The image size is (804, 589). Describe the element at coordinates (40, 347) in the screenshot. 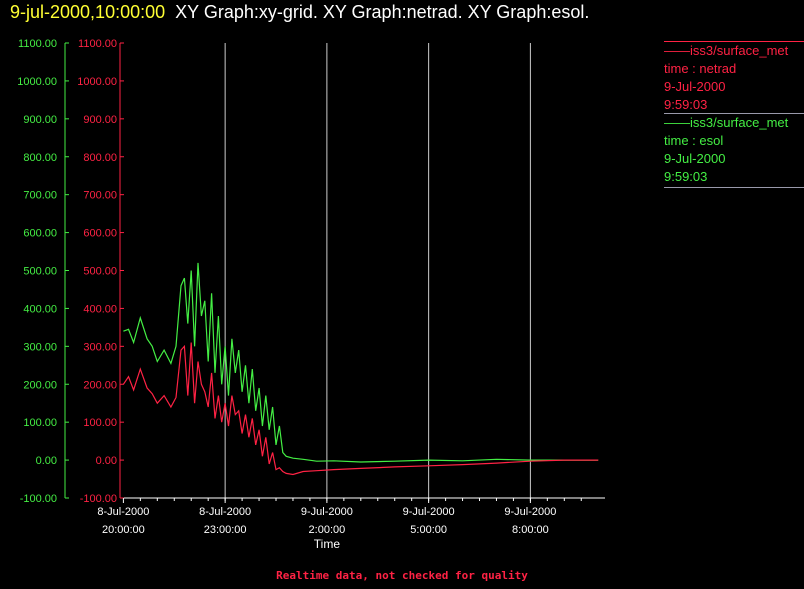

I see `y-tick-label-esol: 300.00` at that location.